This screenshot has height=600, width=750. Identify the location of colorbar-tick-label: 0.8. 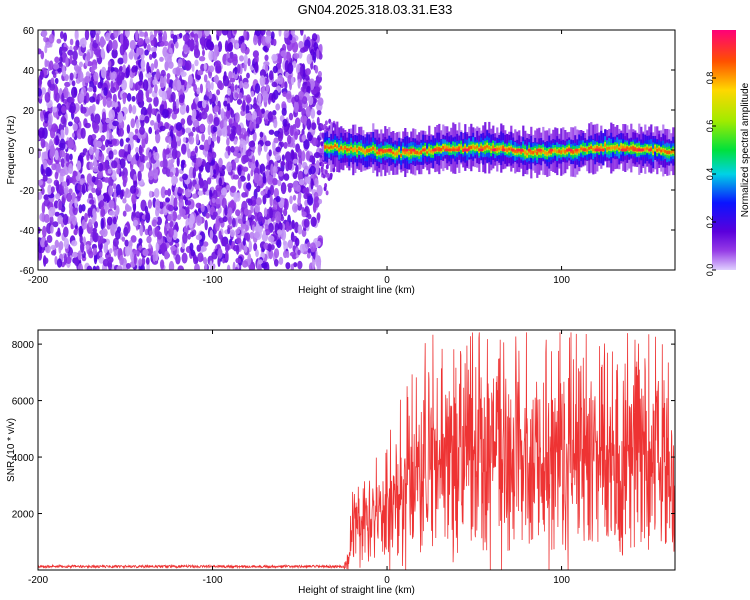
(710, 78).